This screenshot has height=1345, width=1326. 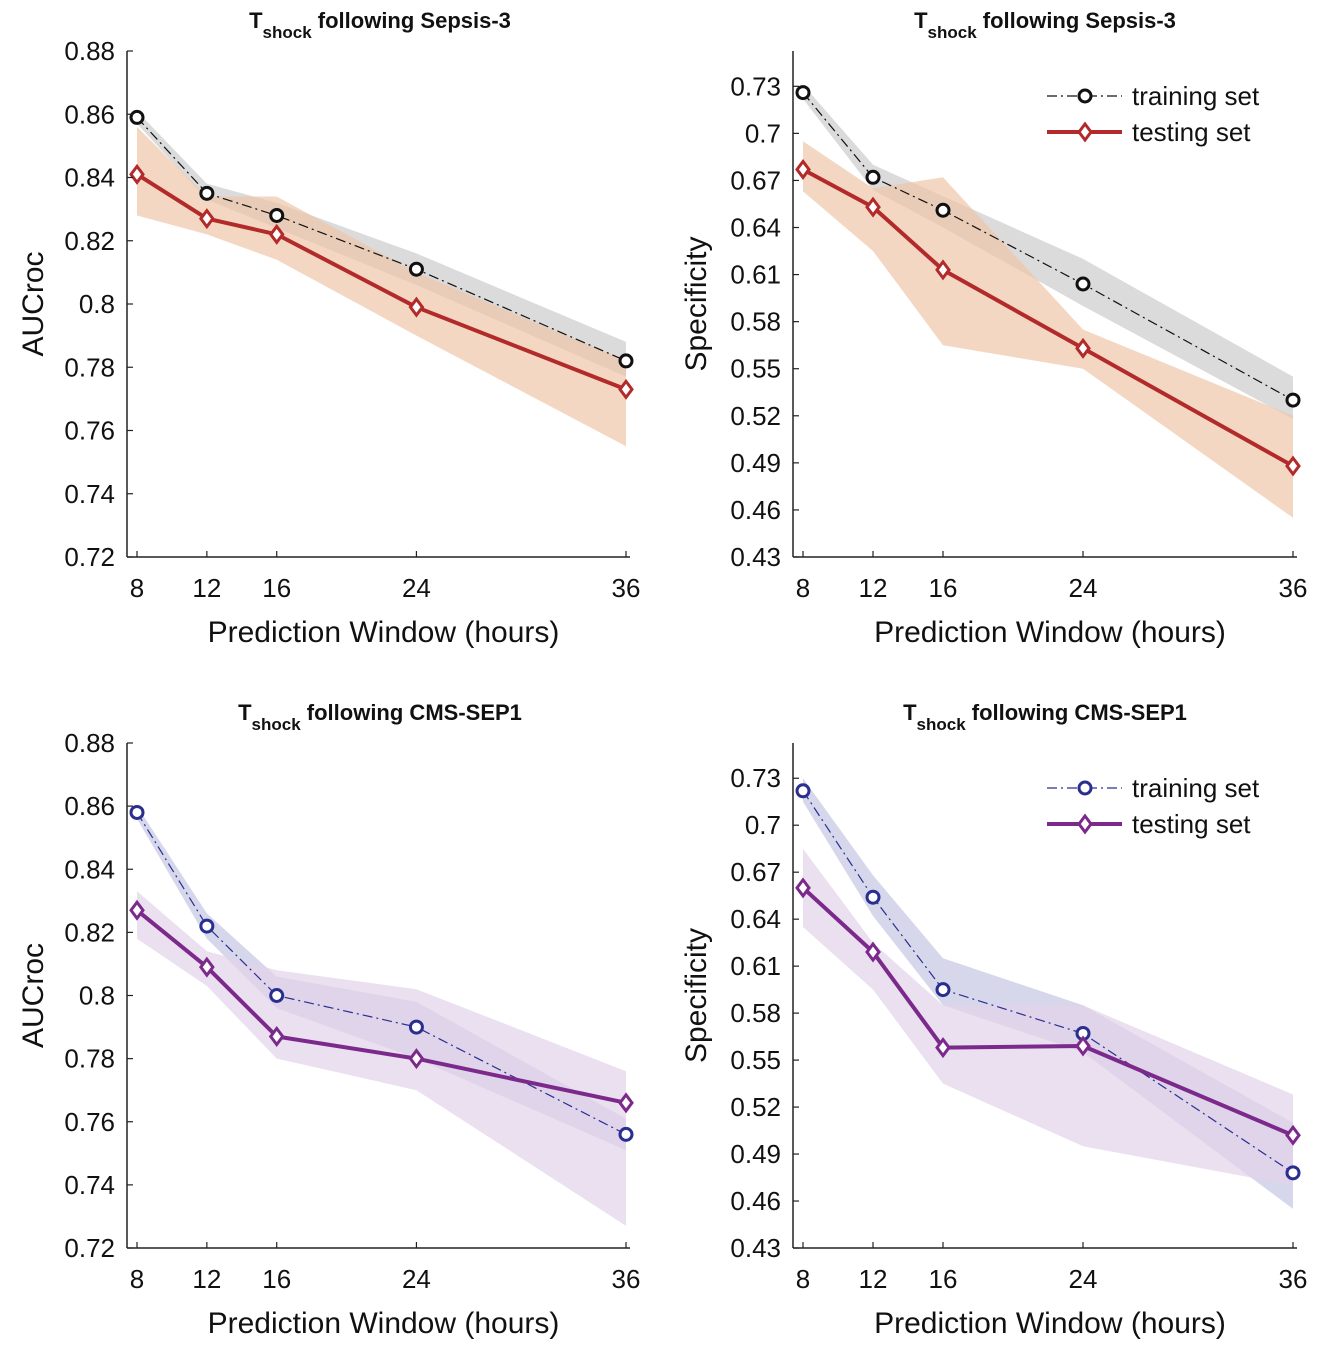 I want to click on y-tick-label: 0.88, so click(x=89, y=743).